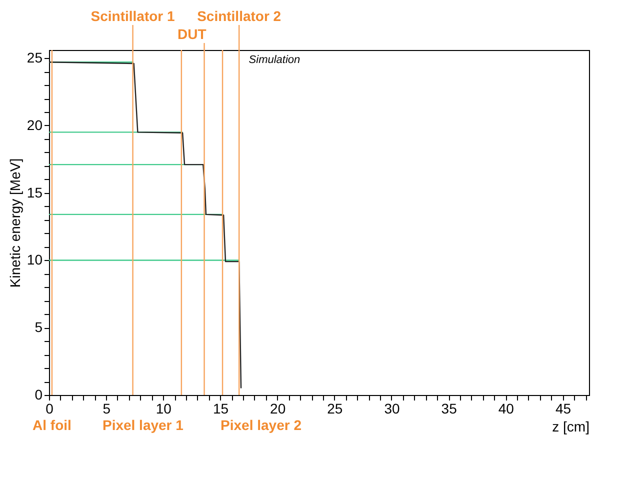 The image size is (624, 483). Describe the element at coordinates (563, 408) in the screenshot. I see `x-tick-label: 45` at that location.